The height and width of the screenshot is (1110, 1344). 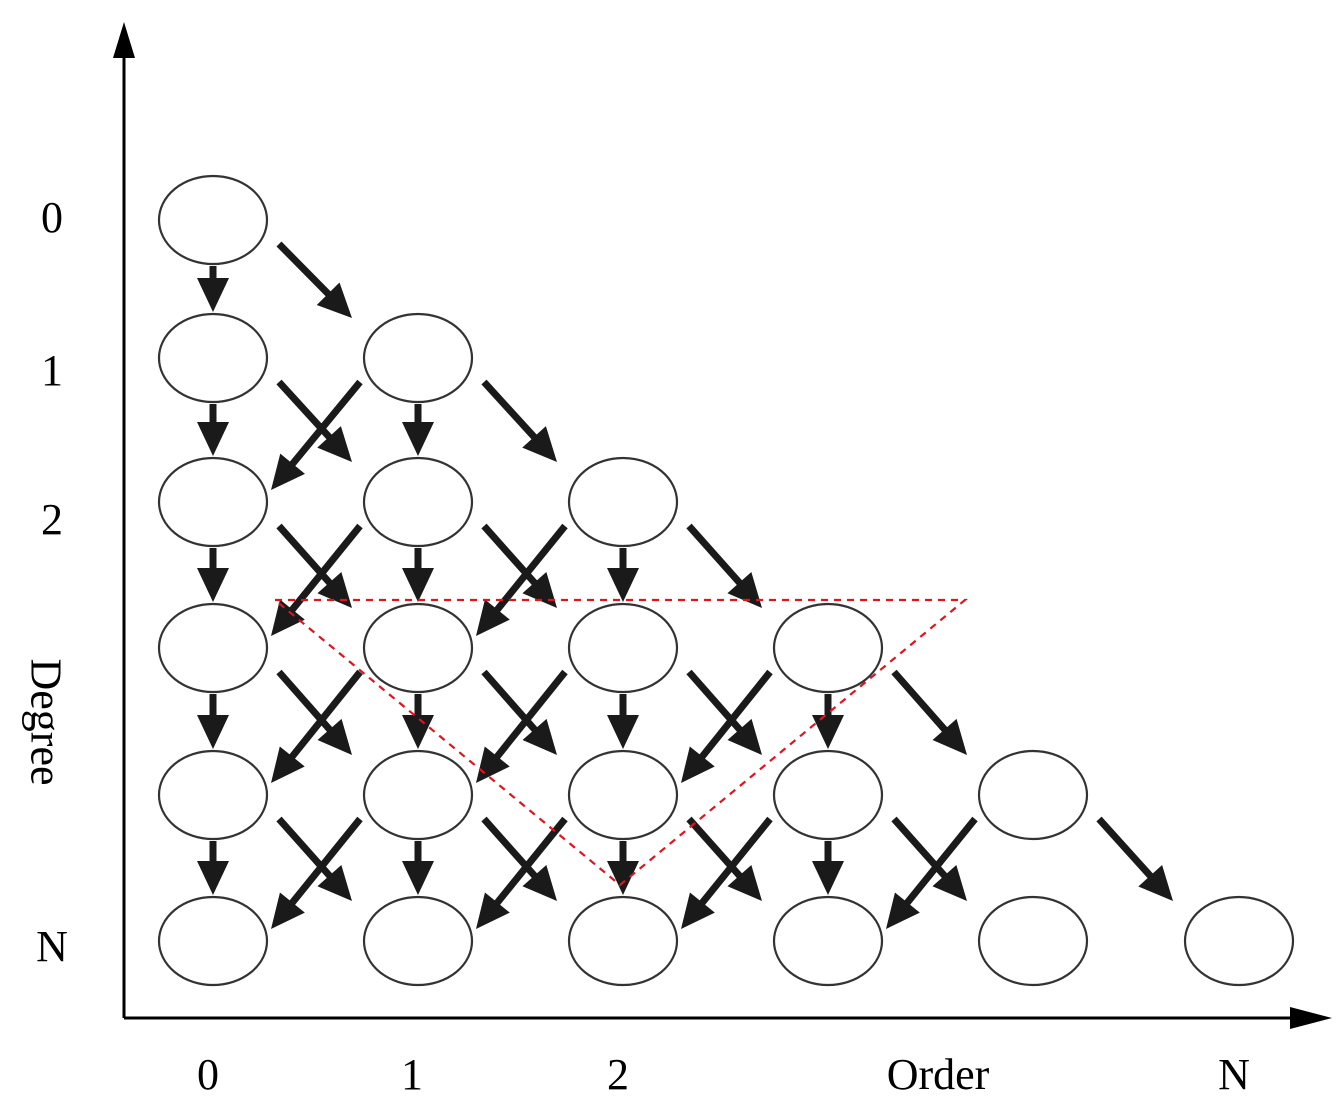 What do you see at coordinates (418, 868) in the screenshot?
I see `arrow-down-r4-c1` at bounding box center [418, 868].